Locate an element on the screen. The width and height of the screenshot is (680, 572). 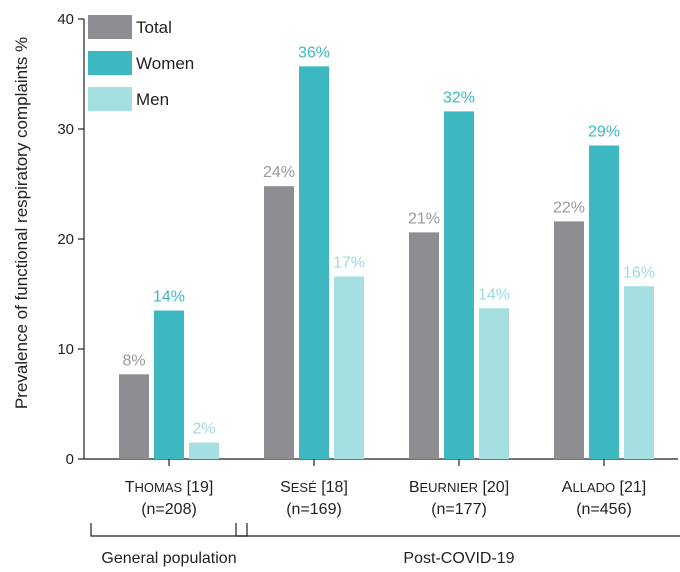
y-tick-label: 20 is located at coordinates (65, 239).